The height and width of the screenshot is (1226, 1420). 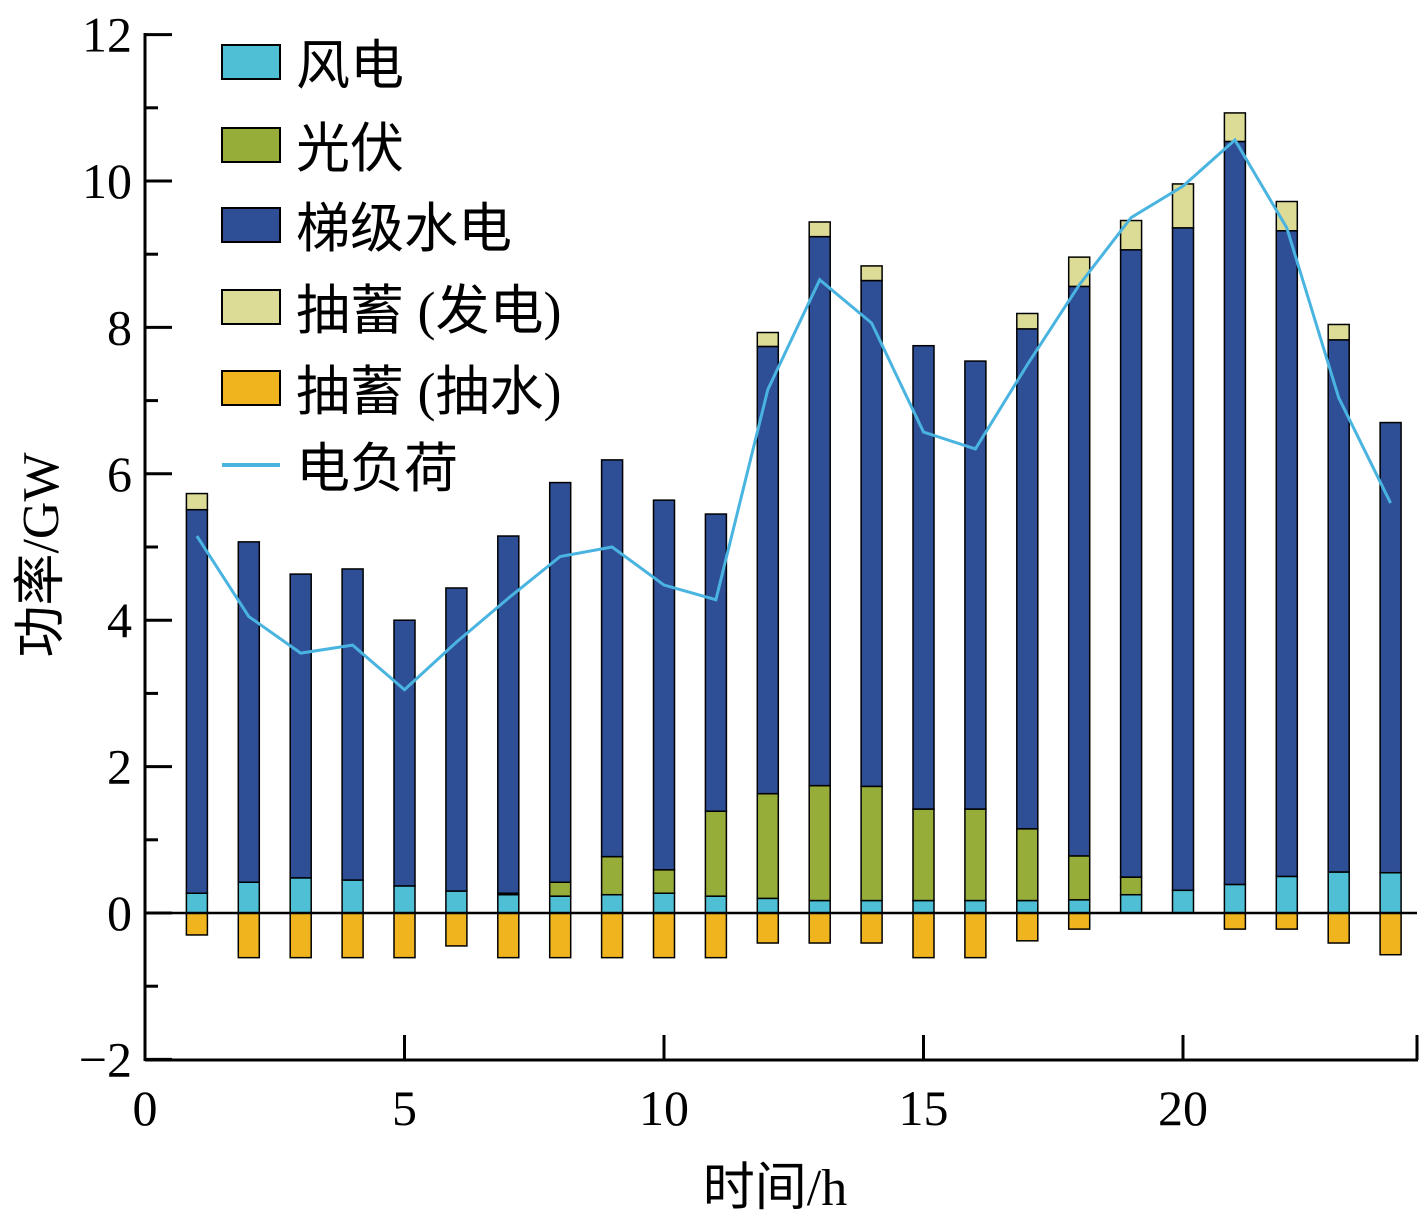 What do you see at coordinates (197, 903) in the screenshot?
I see `bar-0-h1` at bounding box center [197, 903].